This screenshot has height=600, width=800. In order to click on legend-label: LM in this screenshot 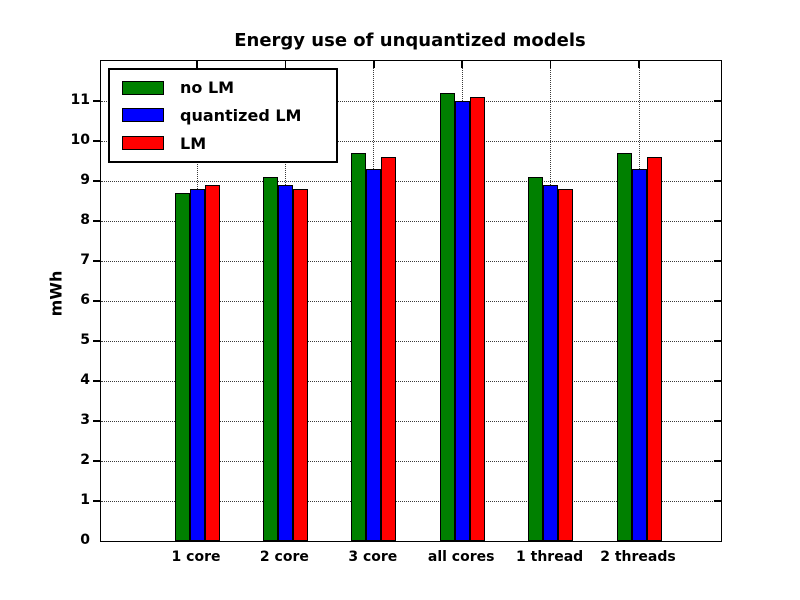, I will do `click(193, 143)`.